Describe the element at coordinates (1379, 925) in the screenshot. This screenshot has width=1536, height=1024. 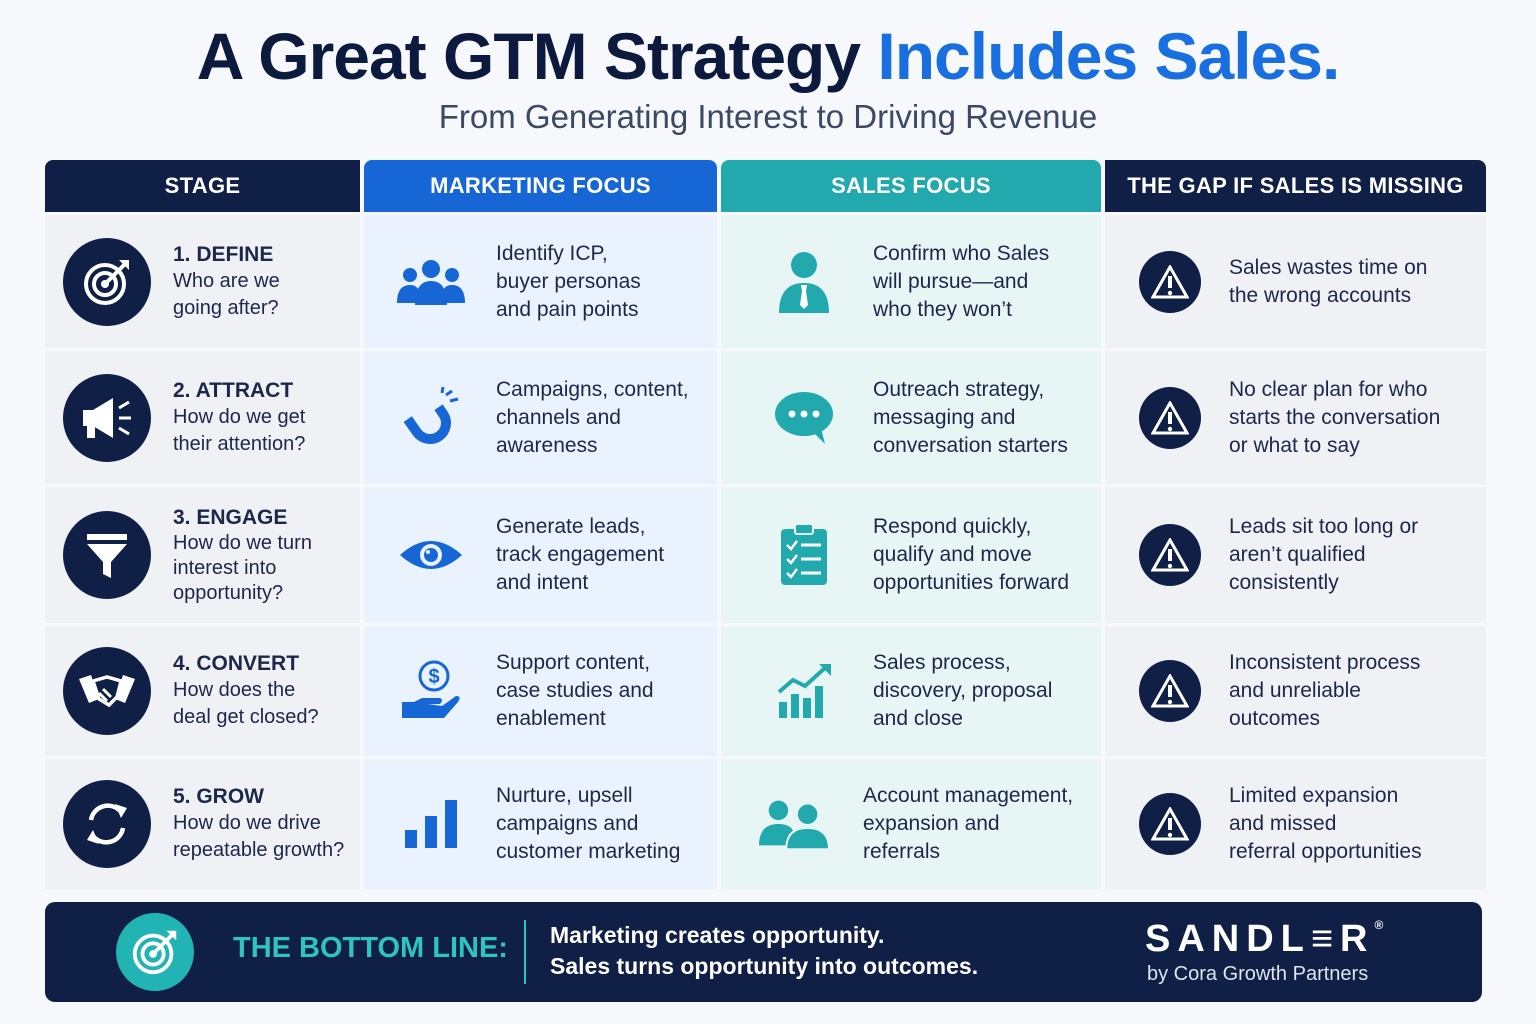
I see `registered-mark: ®` at that location.